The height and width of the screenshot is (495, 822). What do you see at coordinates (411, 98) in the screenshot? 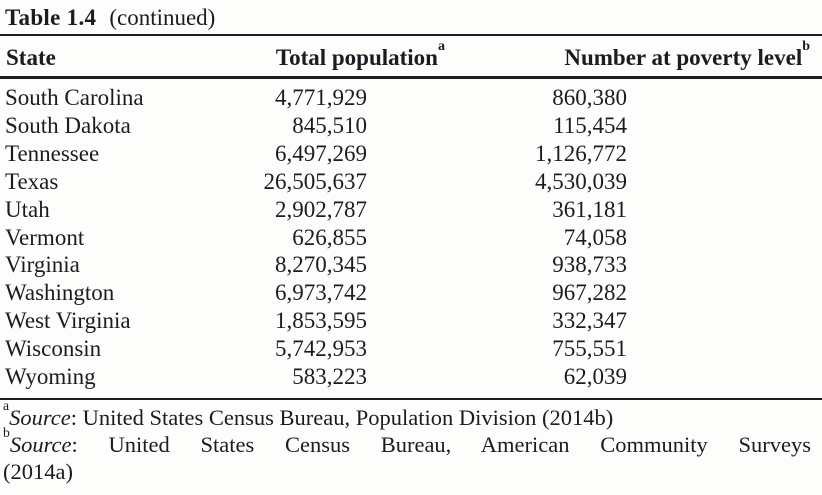
I see `table-row: South Carolina 4,771,929 860,380` at bounding box center [411, 98].